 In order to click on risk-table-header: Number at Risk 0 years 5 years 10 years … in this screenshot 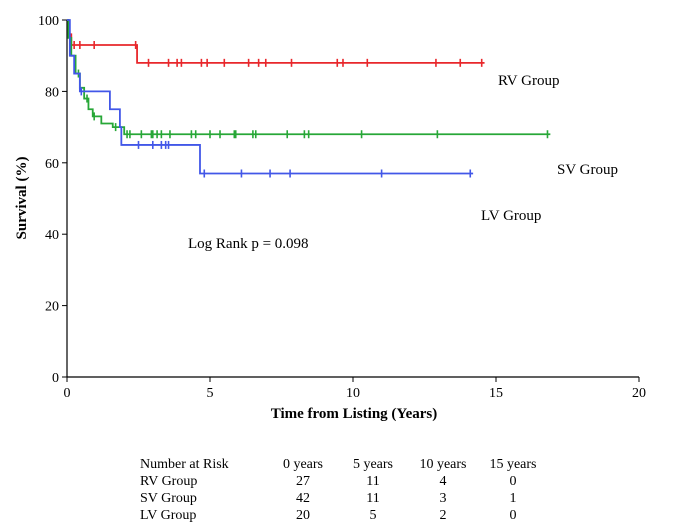, I will do `click(344, 464)`.